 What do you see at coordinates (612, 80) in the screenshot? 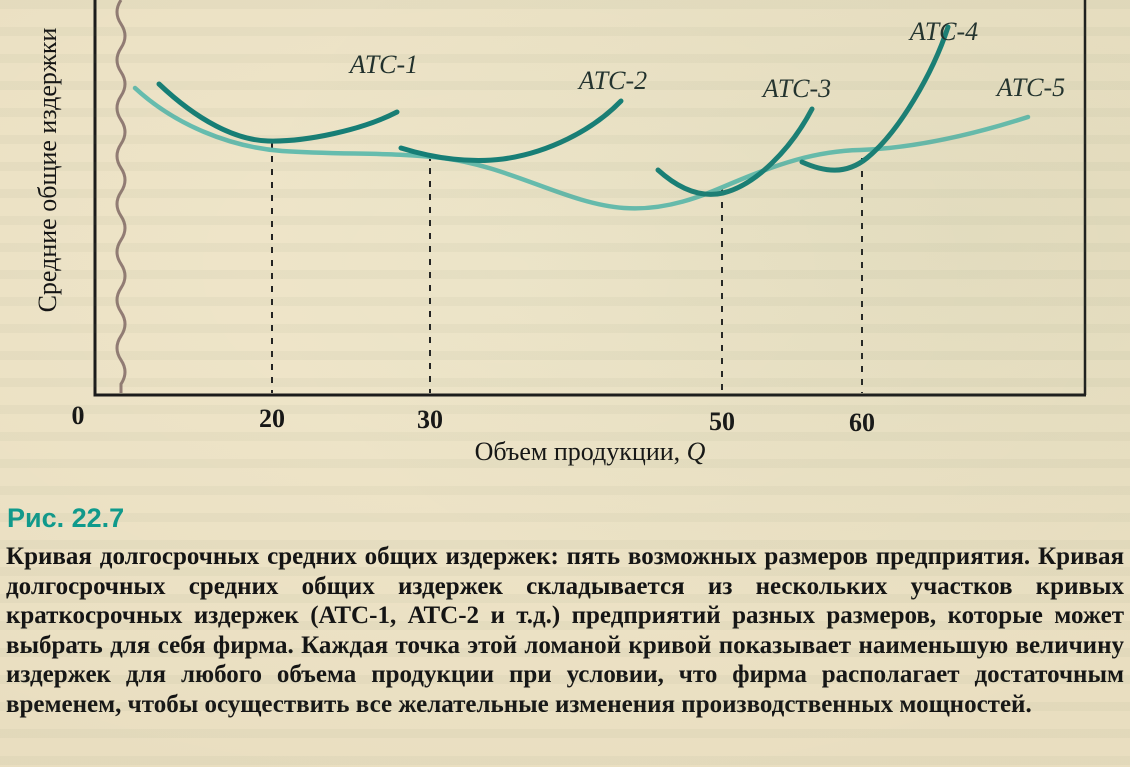
I see `atc2-label: ATC-2` at bounding box center [612, 80].